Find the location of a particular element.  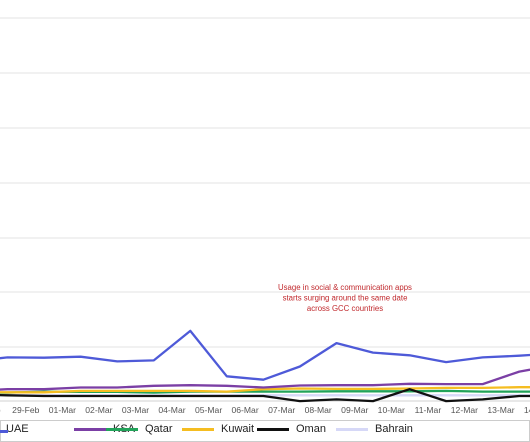

x-tick-label: 11-Mar is located at coordinates (428, 410).